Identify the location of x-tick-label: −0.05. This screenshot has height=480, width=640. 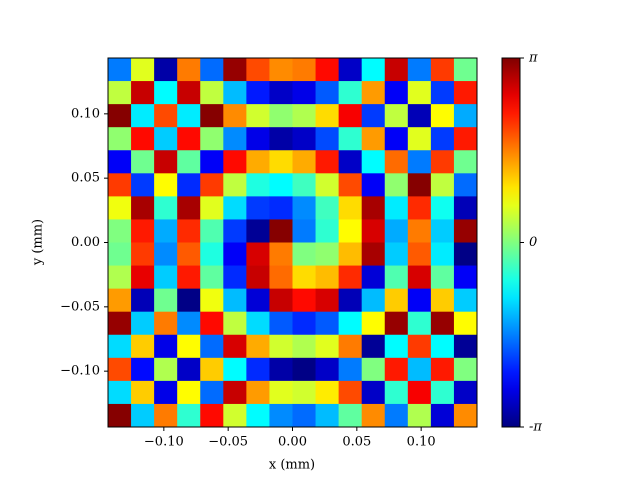
(228, 442).